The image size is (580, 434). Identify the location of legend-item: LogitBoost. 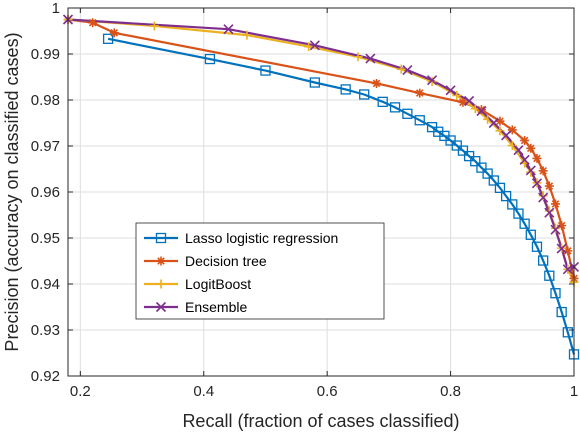
(197, 284).